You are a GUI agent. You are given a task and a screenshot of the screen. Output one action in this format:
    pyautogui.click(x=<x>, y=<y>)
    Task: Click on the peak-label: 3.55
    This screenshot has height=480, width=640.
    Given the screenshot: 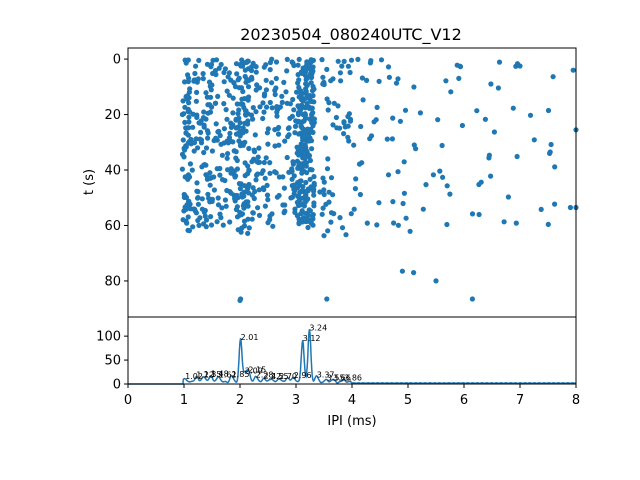 What is the action you would take?
    pyautogui.click(x=336, y=378)
    